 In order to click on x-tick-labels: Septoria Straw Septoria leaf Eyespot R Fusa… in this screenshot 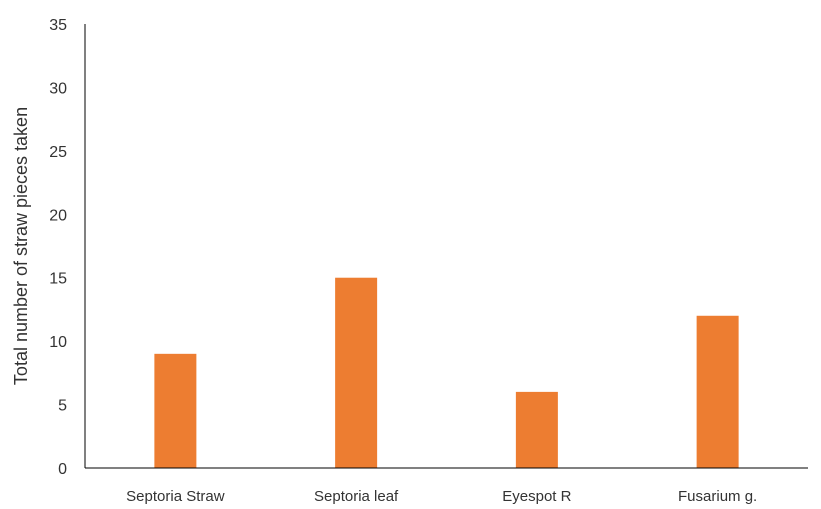, I will do `click(441, 496)`.